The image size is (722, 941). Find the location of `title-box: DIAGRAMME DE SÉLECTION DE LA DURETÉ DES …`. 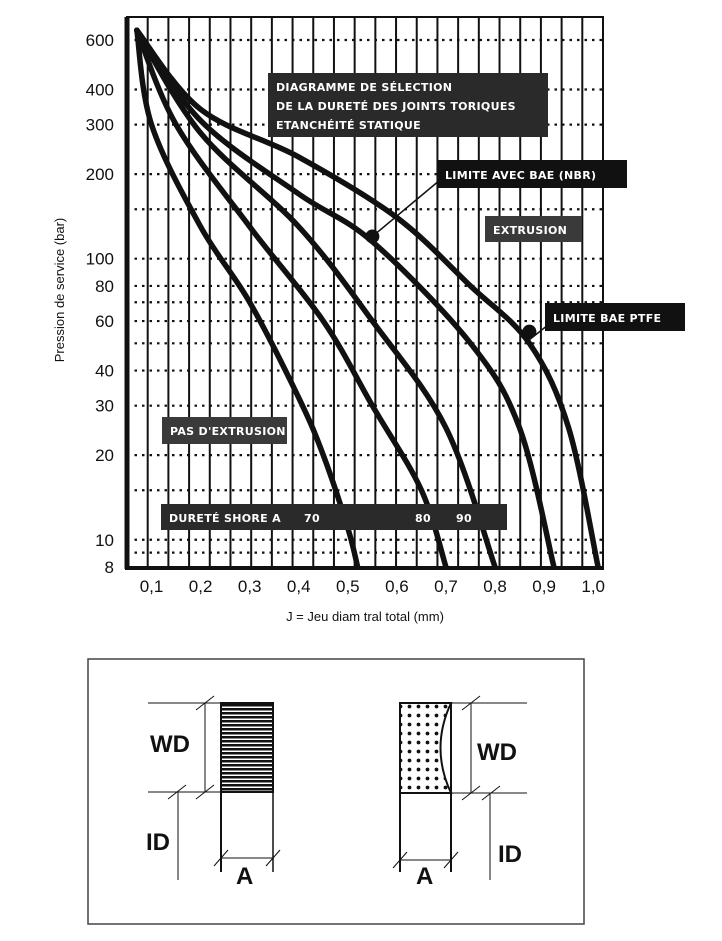

title-box: DIAGRAMME DE SÉLECTION DE LA DURETÉ DES … is located at coordinates (408, 105).